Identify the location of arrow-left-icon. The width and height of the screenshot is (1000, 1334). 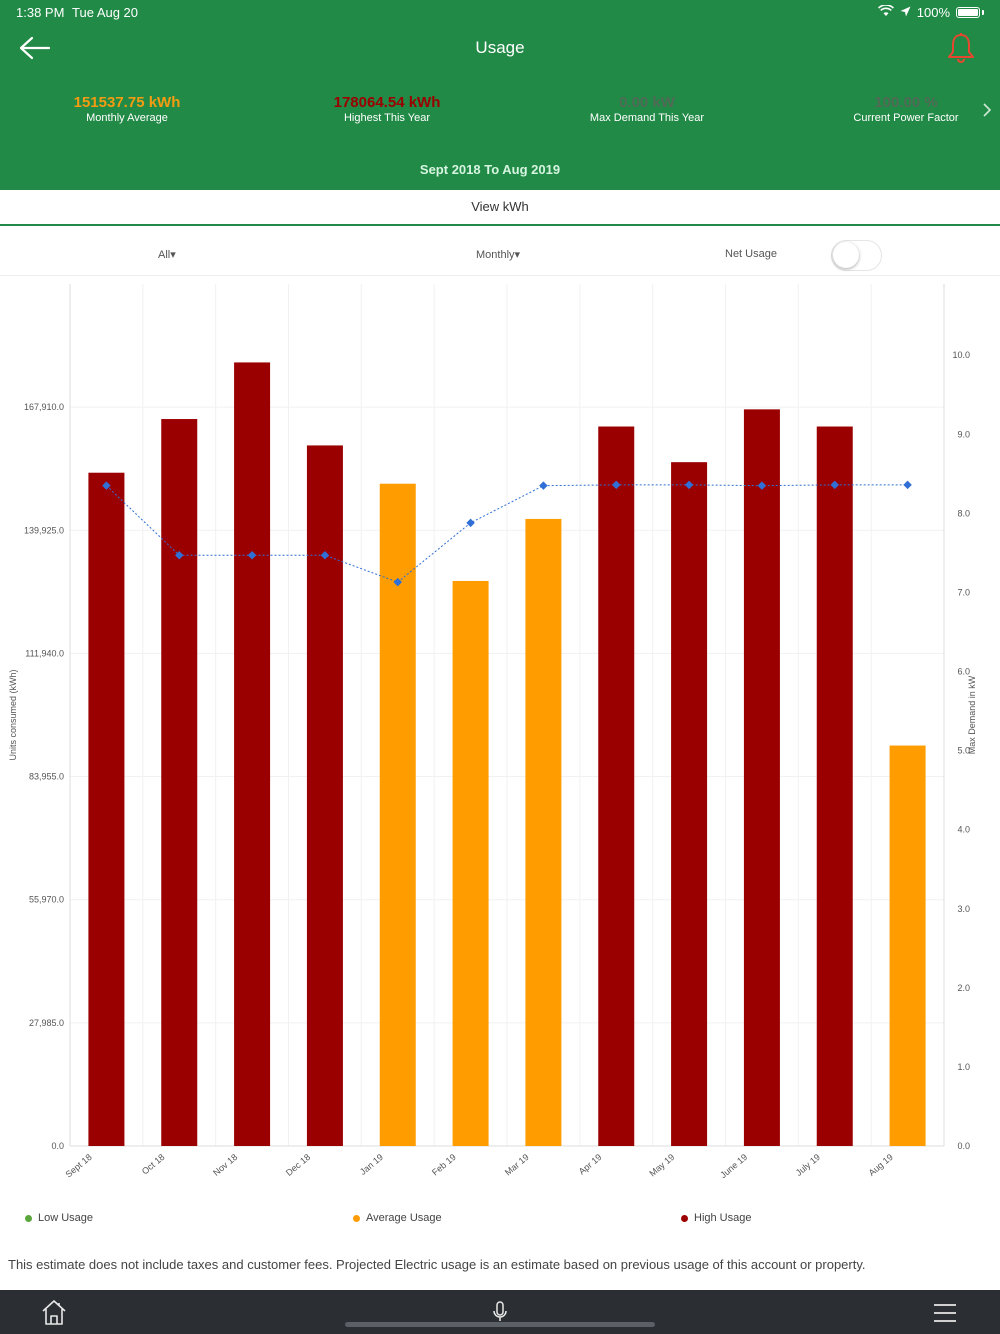
(35, 51).